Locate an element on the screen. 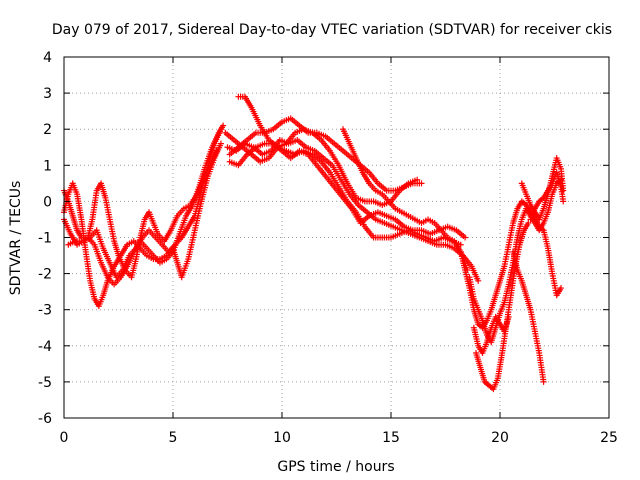 Image resolution: width=640 pixels, height=480 pixels. x-tick-label: 25 is located at coordinates (609, 438).